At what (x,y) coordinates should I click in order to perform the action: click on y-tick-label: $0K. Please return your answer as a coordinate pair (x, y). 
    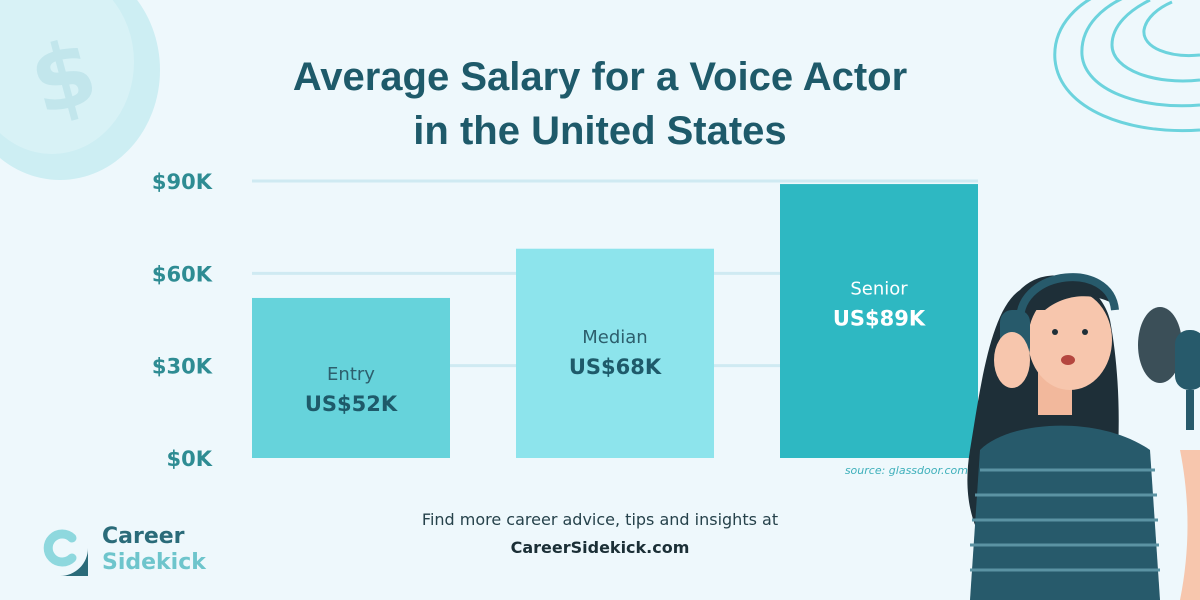
    Looking at the image, I should click on (190, 459).